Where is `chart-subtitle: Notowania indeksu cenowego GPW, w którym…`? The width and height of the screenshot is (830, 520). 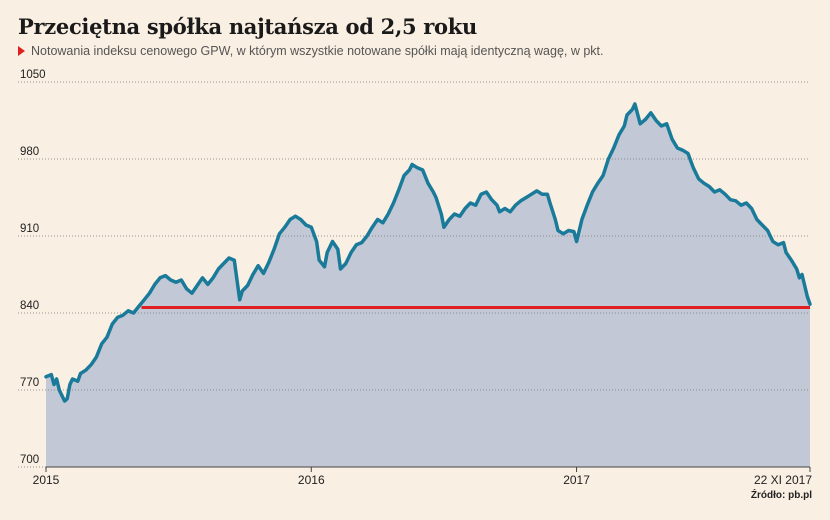
chart-subtitle: Notowania indeksu cenowego GPW, w którym… is located at coordinates (311, 51).